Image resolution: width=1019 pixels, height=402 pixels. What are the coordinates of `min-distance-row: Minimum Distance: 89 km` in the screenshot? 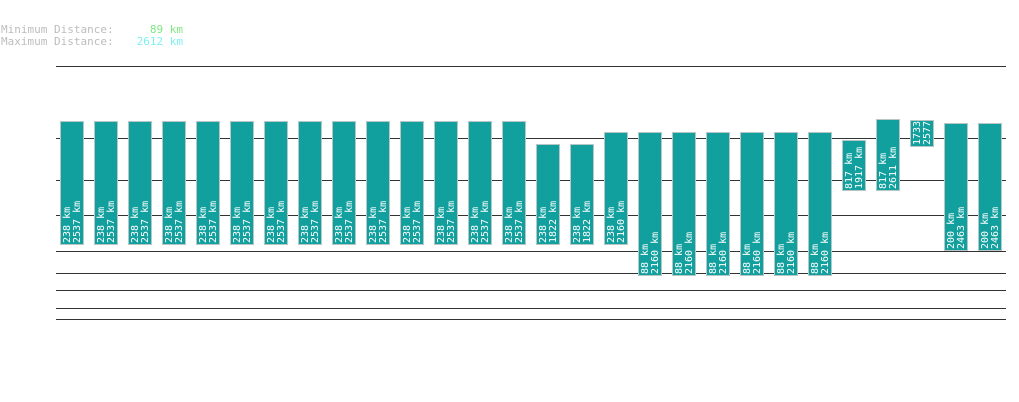 It's located at (92, 30).